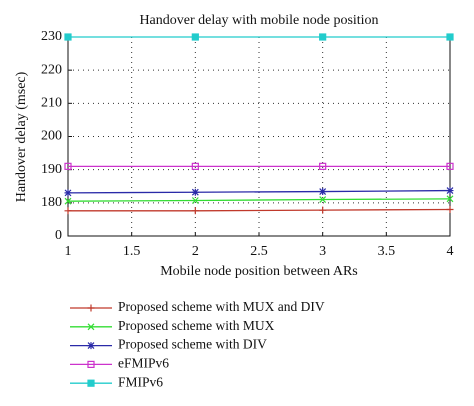 This screenshot has height=406, width=474. What do you see at coordinates (259, 271) in the screenshot?
I see `x-axis-label: Mobile node position between ARs` at bounding box center [259, 271].